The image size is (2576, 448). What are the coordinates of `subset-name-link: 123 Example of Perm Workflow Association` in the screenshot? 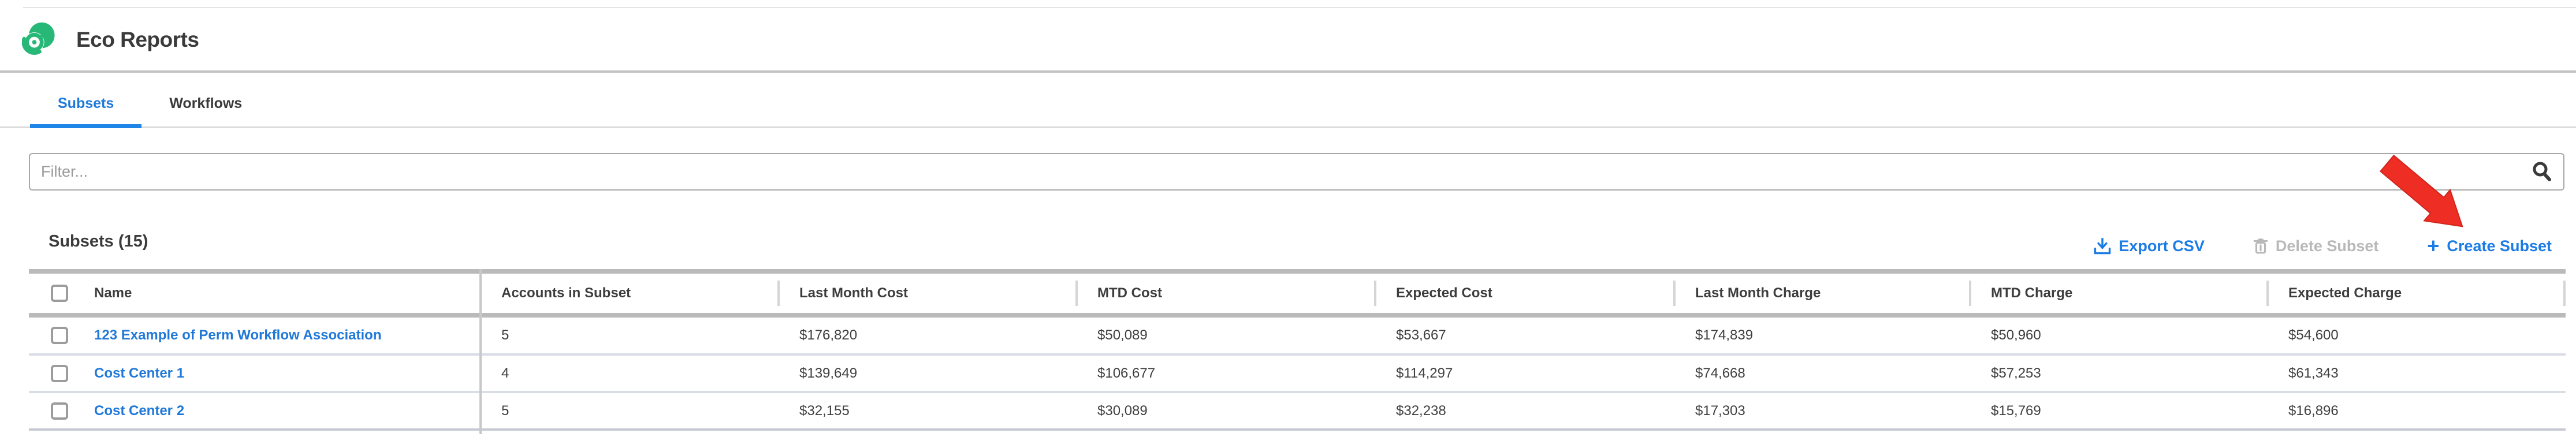 It's located at (238, 335).